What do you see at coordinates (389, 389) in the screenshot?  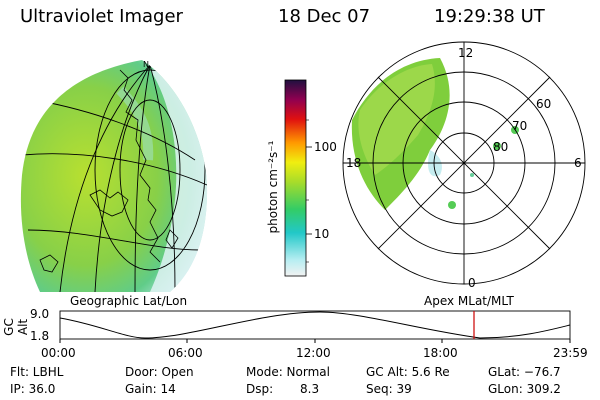 I see `sequence-info: Seq: 39` at bounding box center [389, 389].